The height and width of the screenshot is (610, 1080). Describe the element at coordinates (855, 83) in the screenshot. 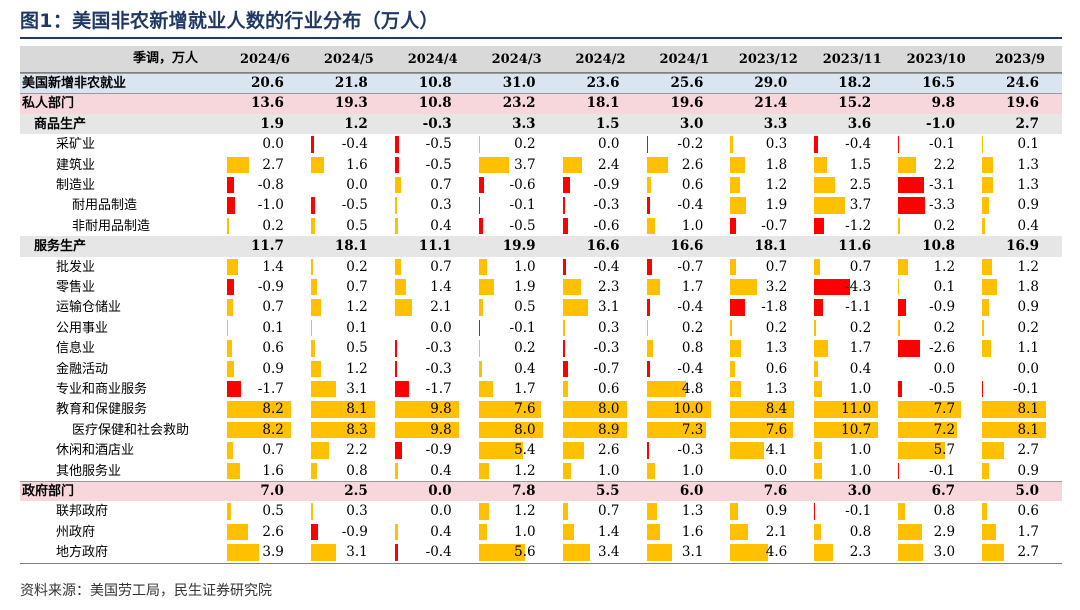

I see `table-cell-value: 18.2` at that location.